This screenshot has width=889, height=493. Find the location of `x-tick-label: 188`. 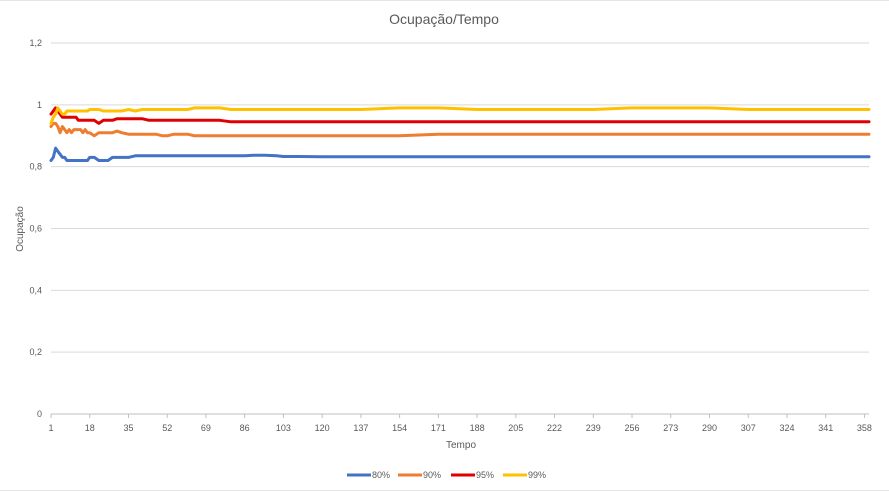

x-tick-label: 188 is located at coordinates (477, 428).